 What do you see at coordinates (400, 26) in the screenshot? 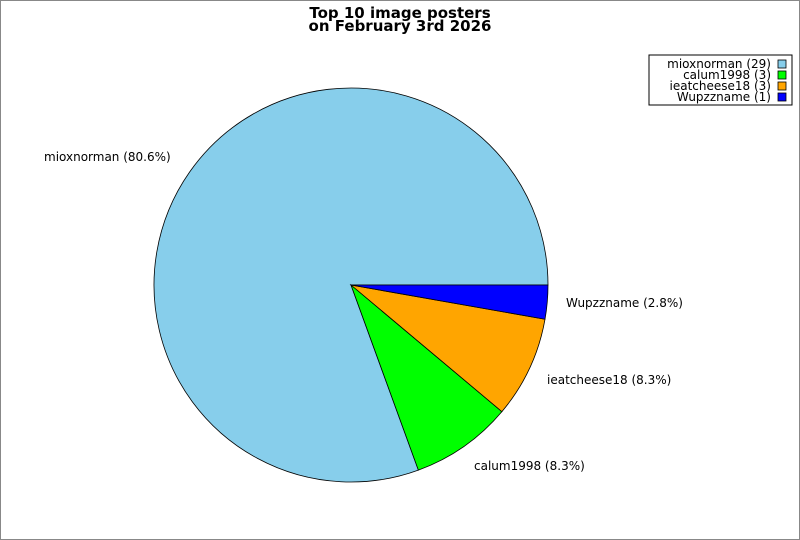
I see `chart-title-line-2: on February 3rd 2026` at bounding box center [400, 26].